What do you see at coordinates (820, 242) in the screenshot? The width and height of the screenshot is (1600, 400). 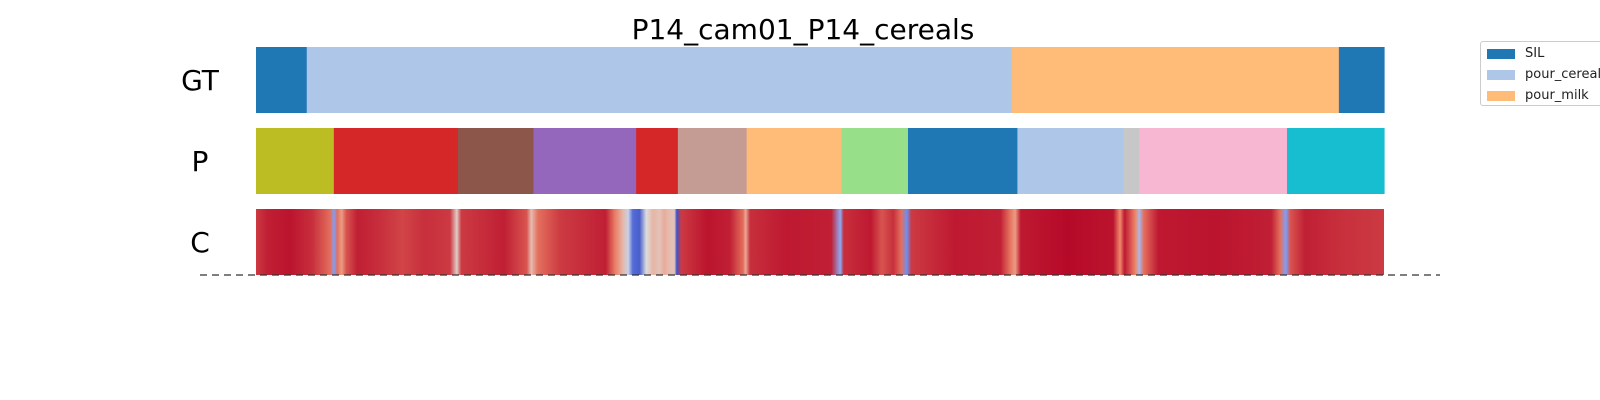 I see `confidence-strip` at bounding box center [820, 242].